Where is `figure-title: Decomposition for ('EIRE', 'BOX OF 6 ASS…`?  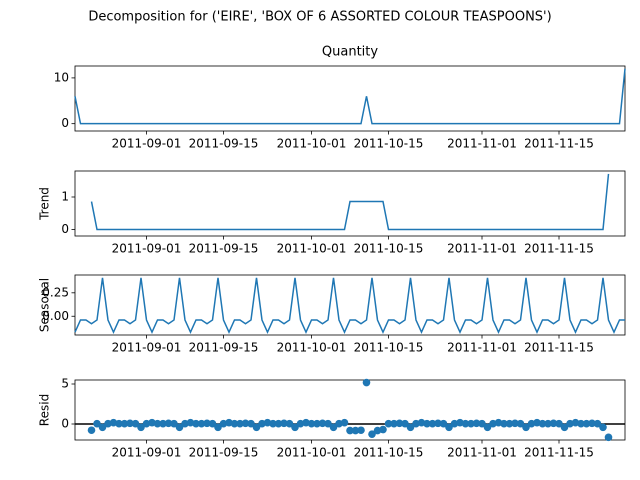
figure-title: Decomposition for ('EIRE', 'BOX OF 6 ASS… is located at coordinates (319, 17).